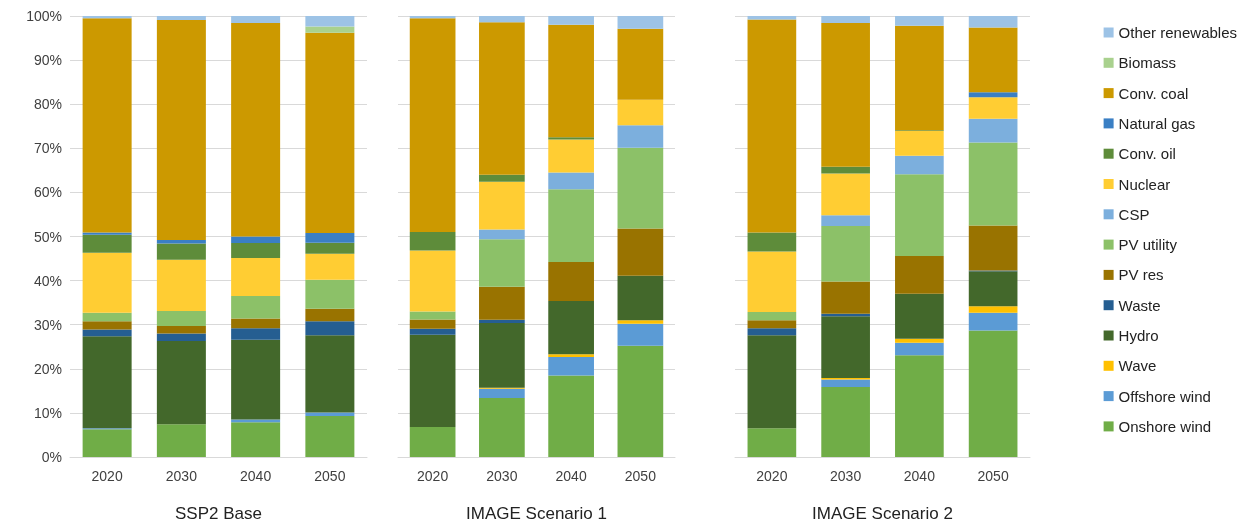 The height and width of the screenshot is (531, 1252). I want to click on x-axis-title: SSP2 Base, so click(218, 513).